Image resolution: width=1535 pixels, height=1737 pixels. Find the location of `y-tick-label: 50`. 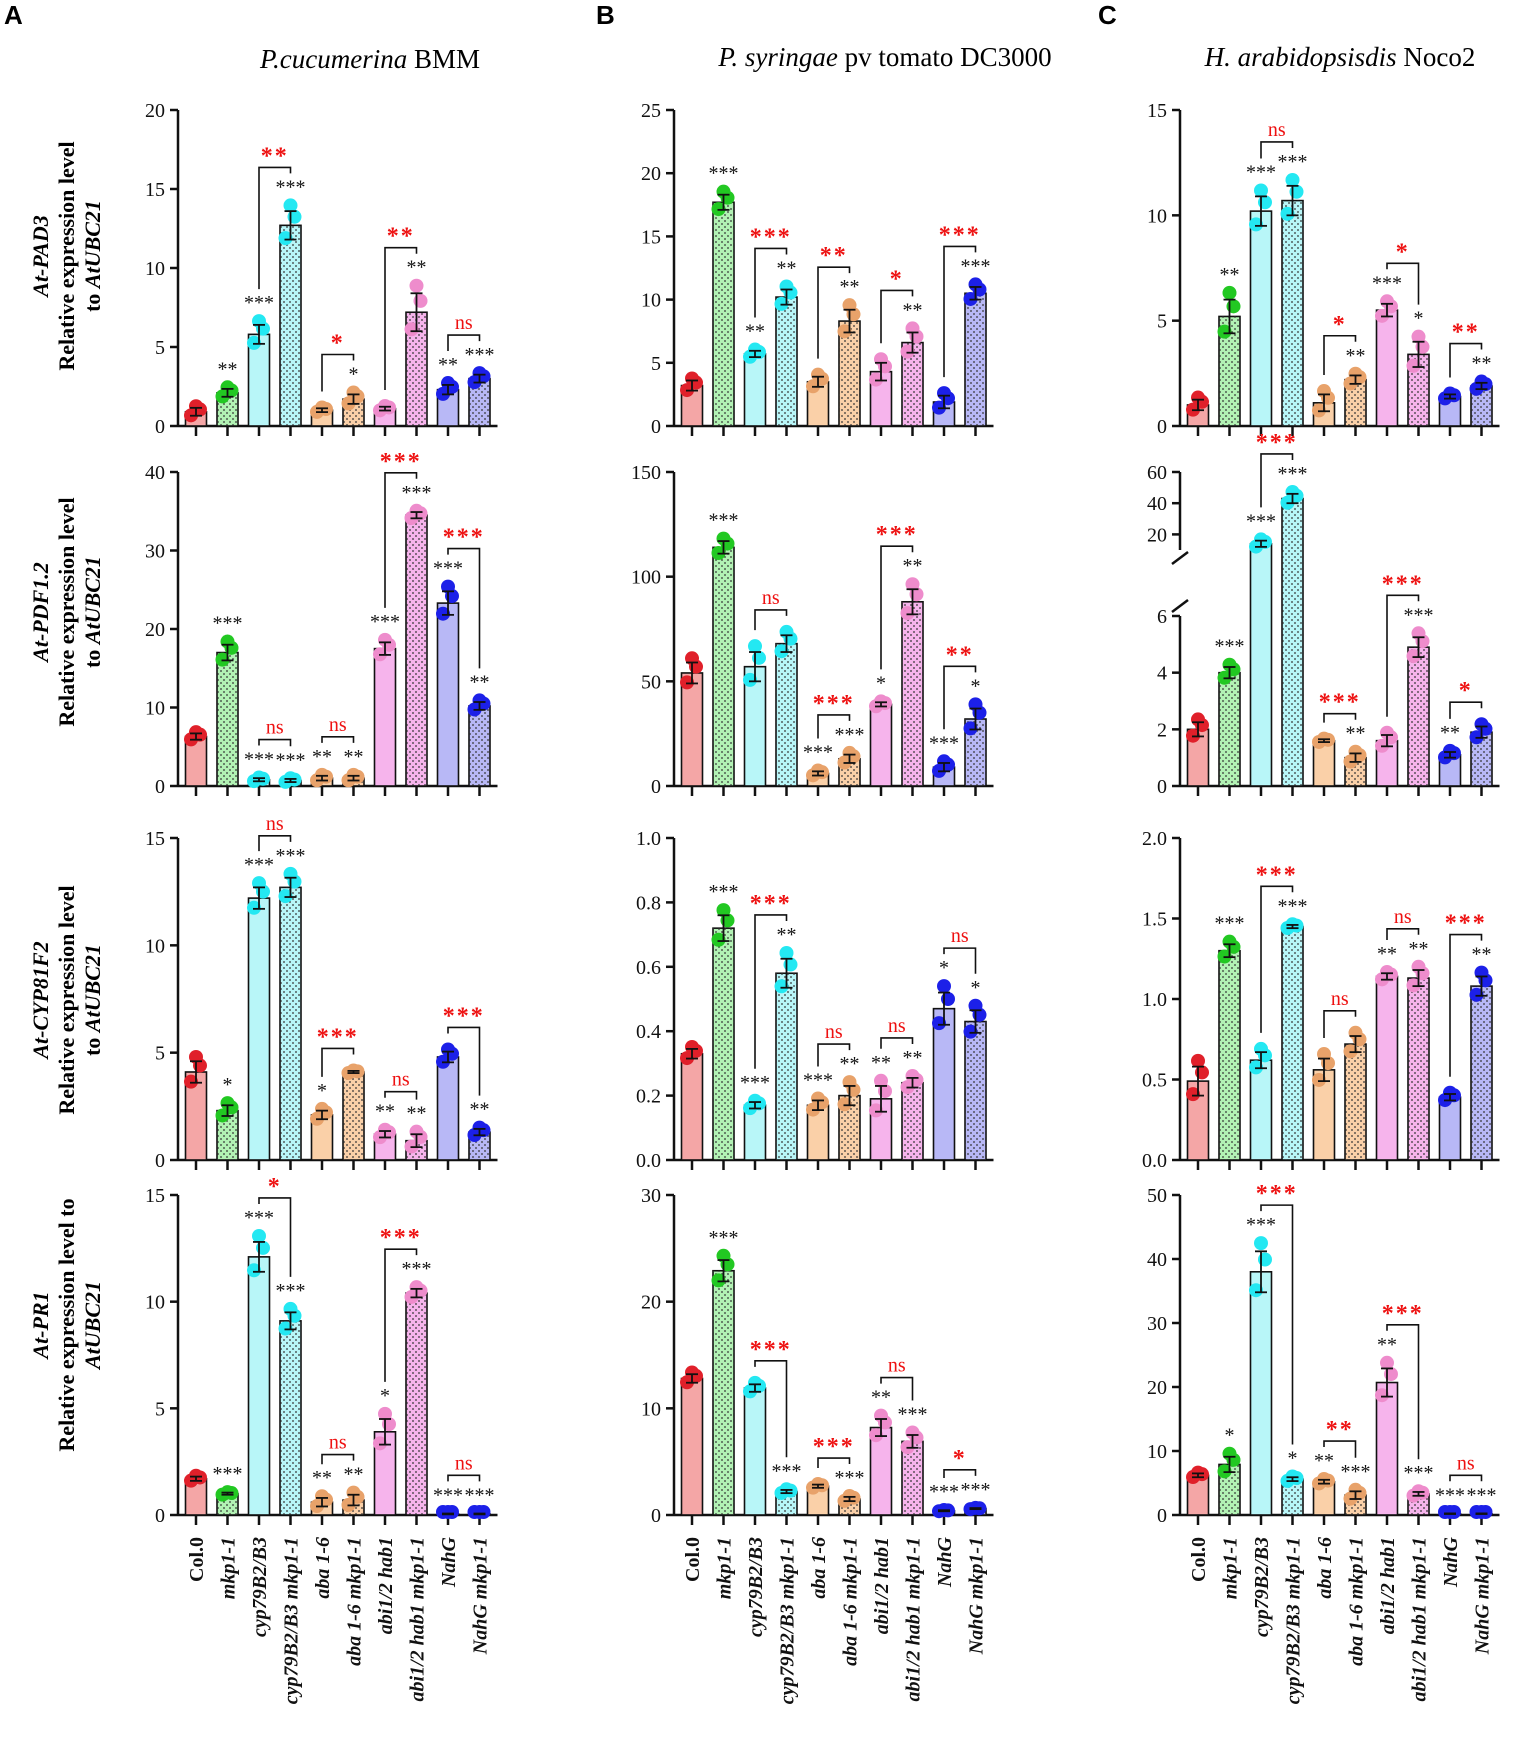

y-tick-label: 50 is located at coordinates (651, 682).